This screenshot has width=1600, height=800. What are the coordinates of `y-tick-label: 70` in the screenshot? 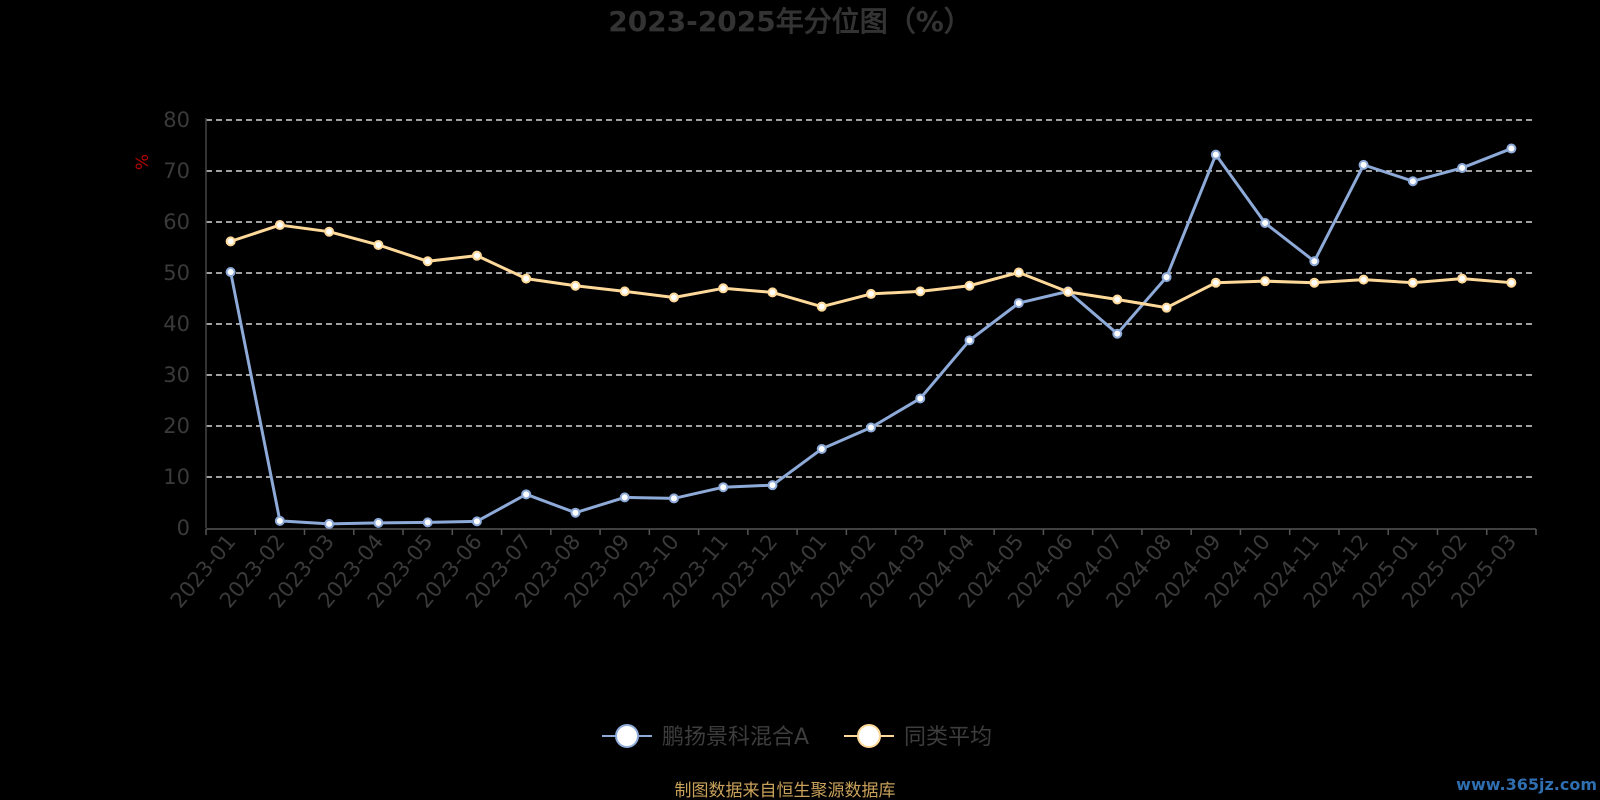 It's located at (176, 171).